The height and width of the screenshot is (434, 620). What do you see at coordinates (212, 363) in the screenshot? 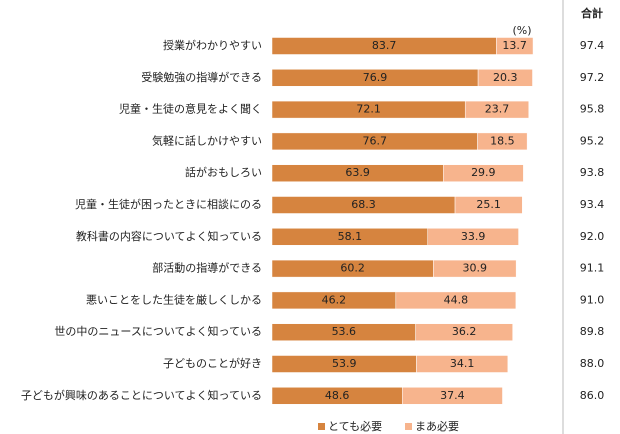
I see `category-label: 子どものことが好き` at bounding box center [212, 363].